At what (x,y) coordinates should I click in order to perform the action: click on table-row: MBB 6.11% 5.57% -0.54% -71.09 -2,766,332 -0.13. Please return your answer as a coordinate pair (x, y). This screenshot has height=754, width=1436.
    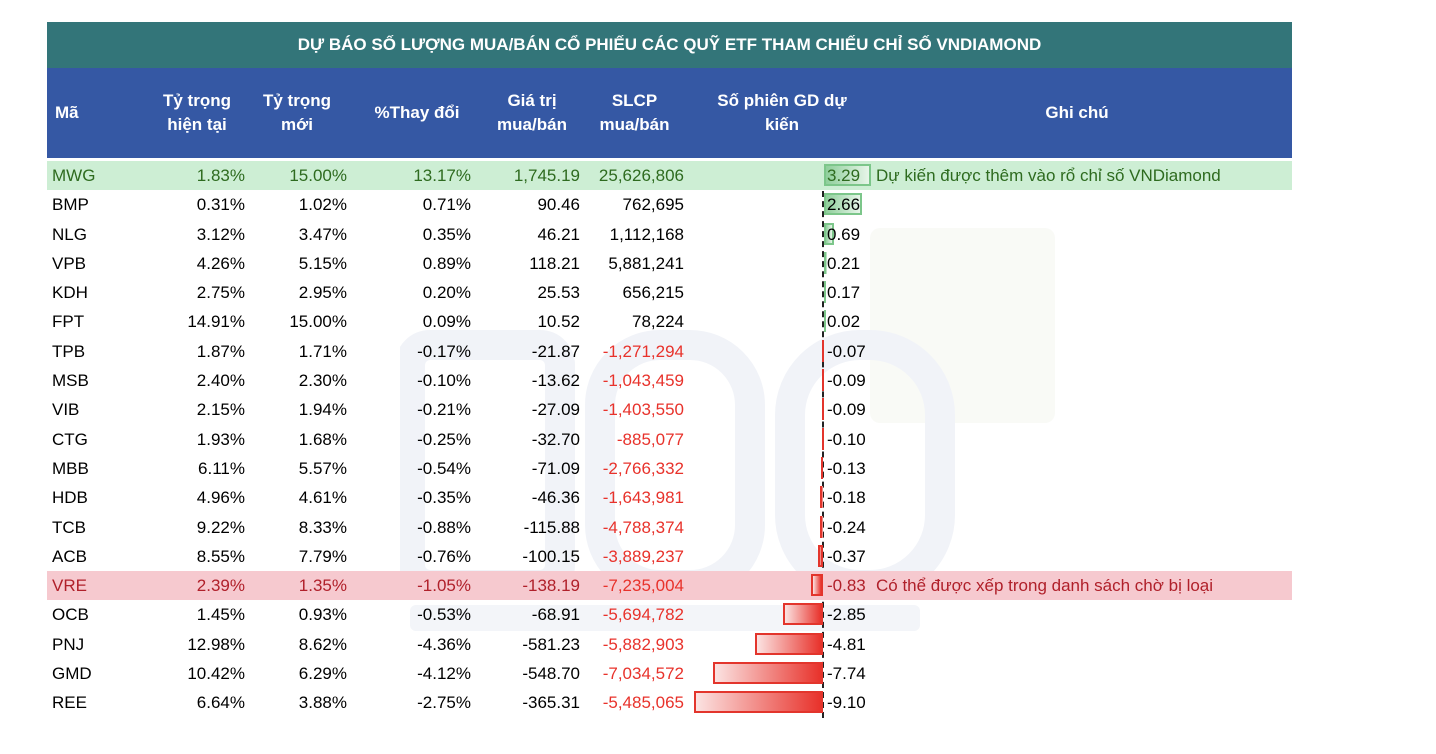
    Looking at the image, I should click on (669, 468).